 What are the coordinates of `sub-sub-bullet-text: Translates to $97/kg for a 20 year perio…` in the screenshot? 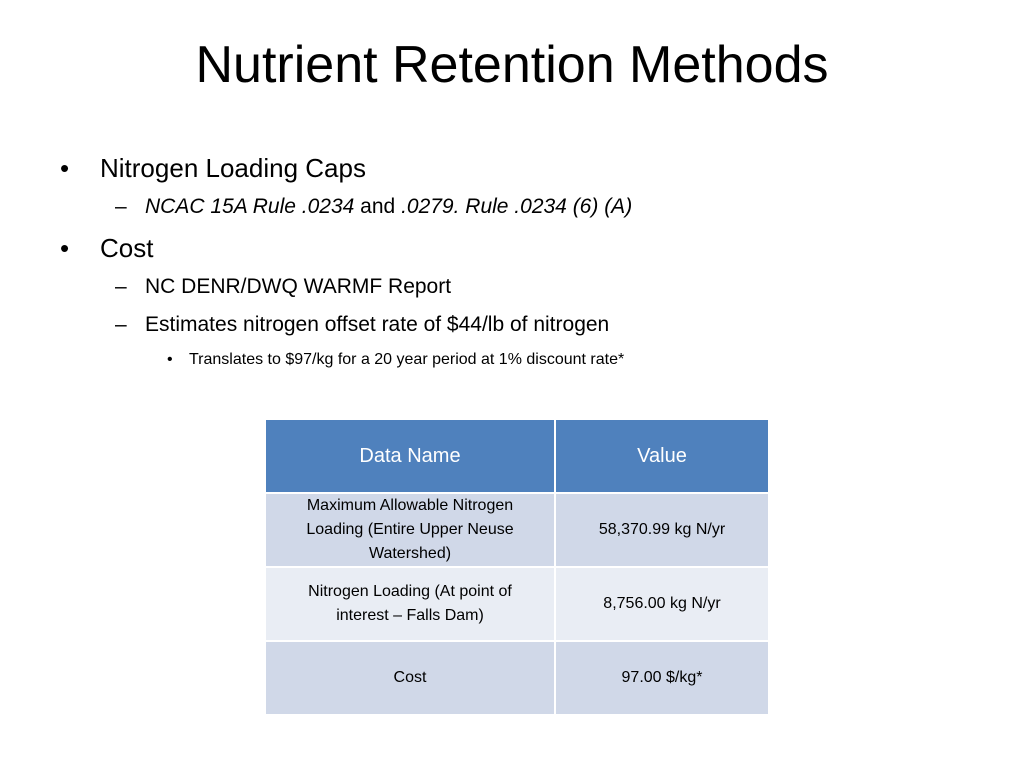 It's located at (407, 359).